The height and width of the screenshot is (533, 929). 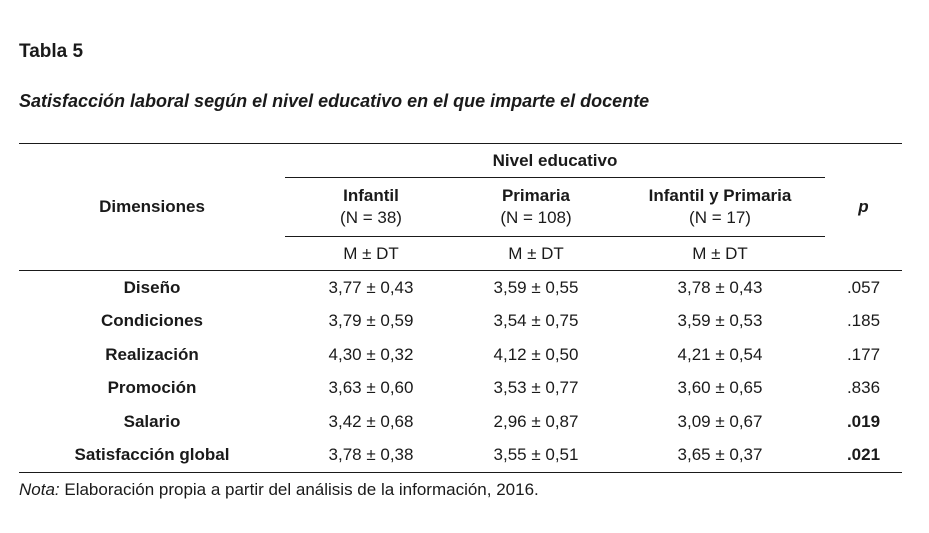 I want to click on note-label: Nota:, so click(x=39, y=489).